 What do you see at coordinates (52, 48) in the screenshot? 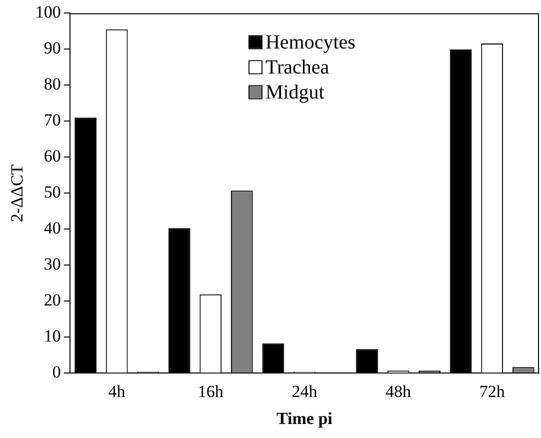
I see `y-tick-label: 90` at bounding box center [52, 48].